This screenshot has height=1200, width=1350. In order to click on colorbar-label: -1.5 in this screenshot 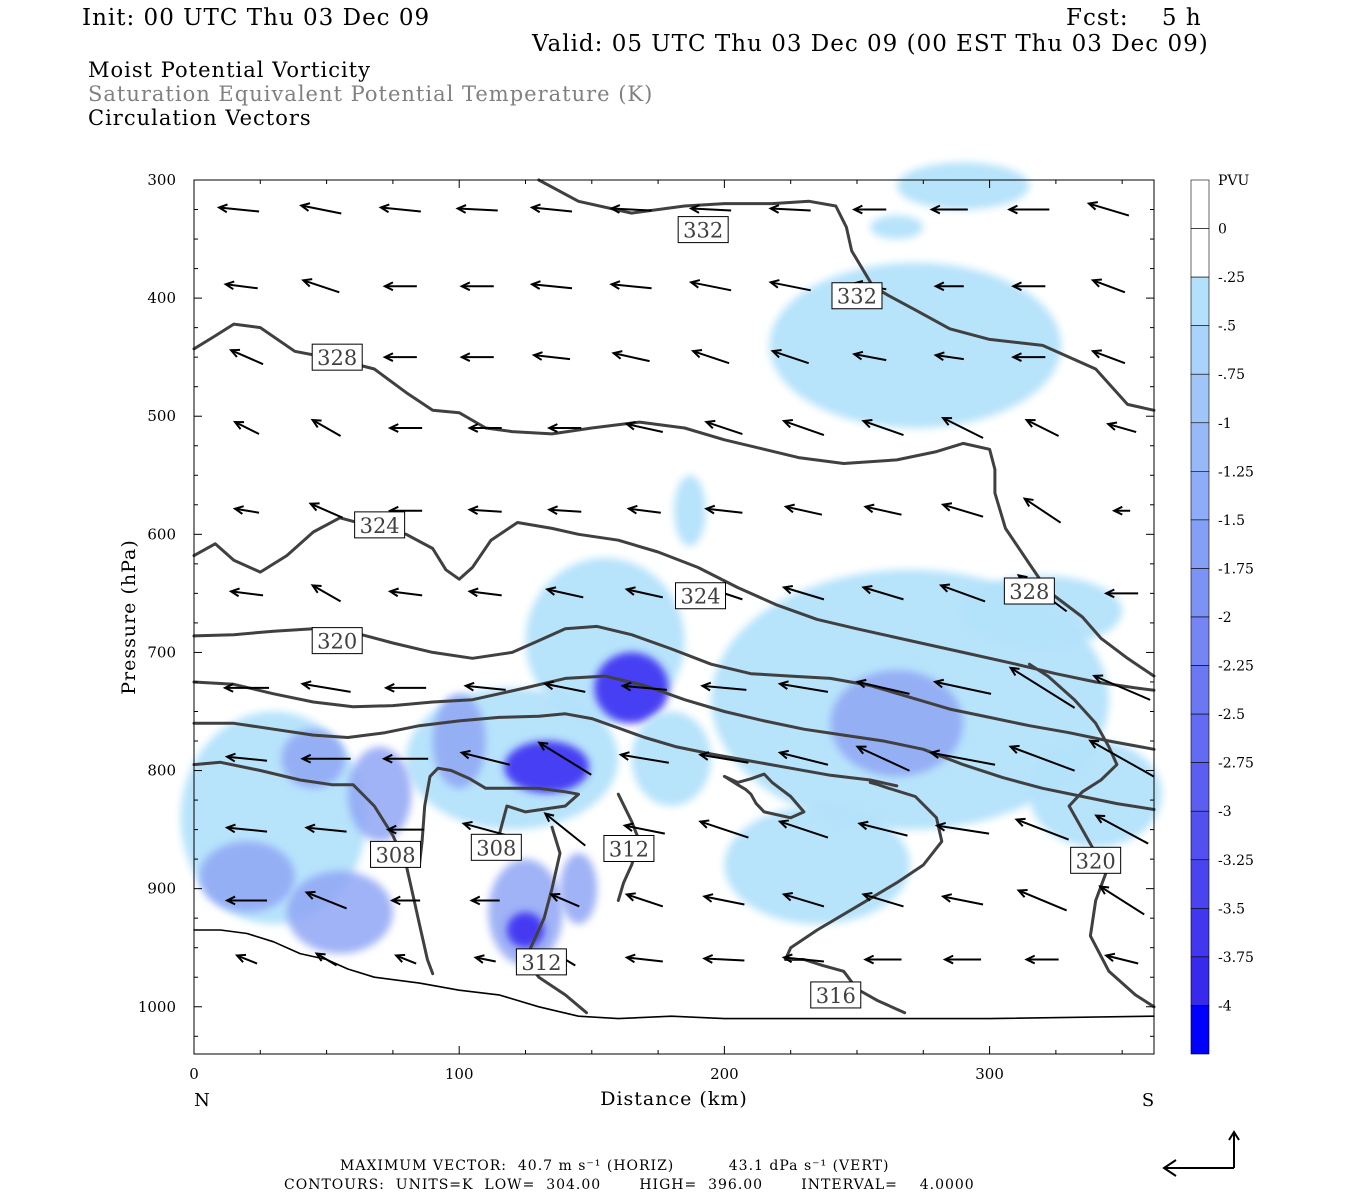, I will do `click(1231, 521)`.